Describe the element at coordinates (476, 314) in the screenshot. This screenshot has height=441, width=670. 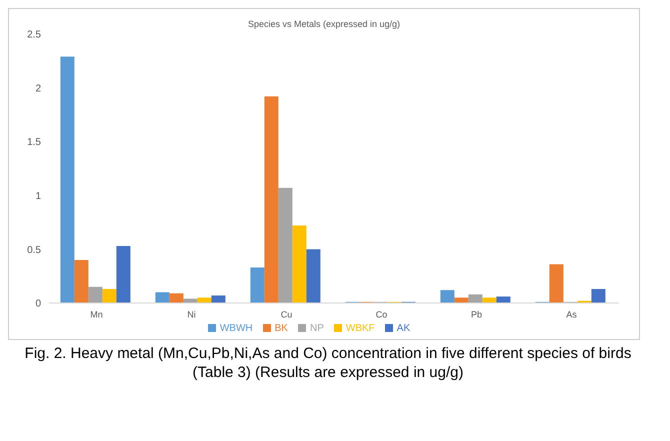
I see `x-tick-label: Pb` at that location.